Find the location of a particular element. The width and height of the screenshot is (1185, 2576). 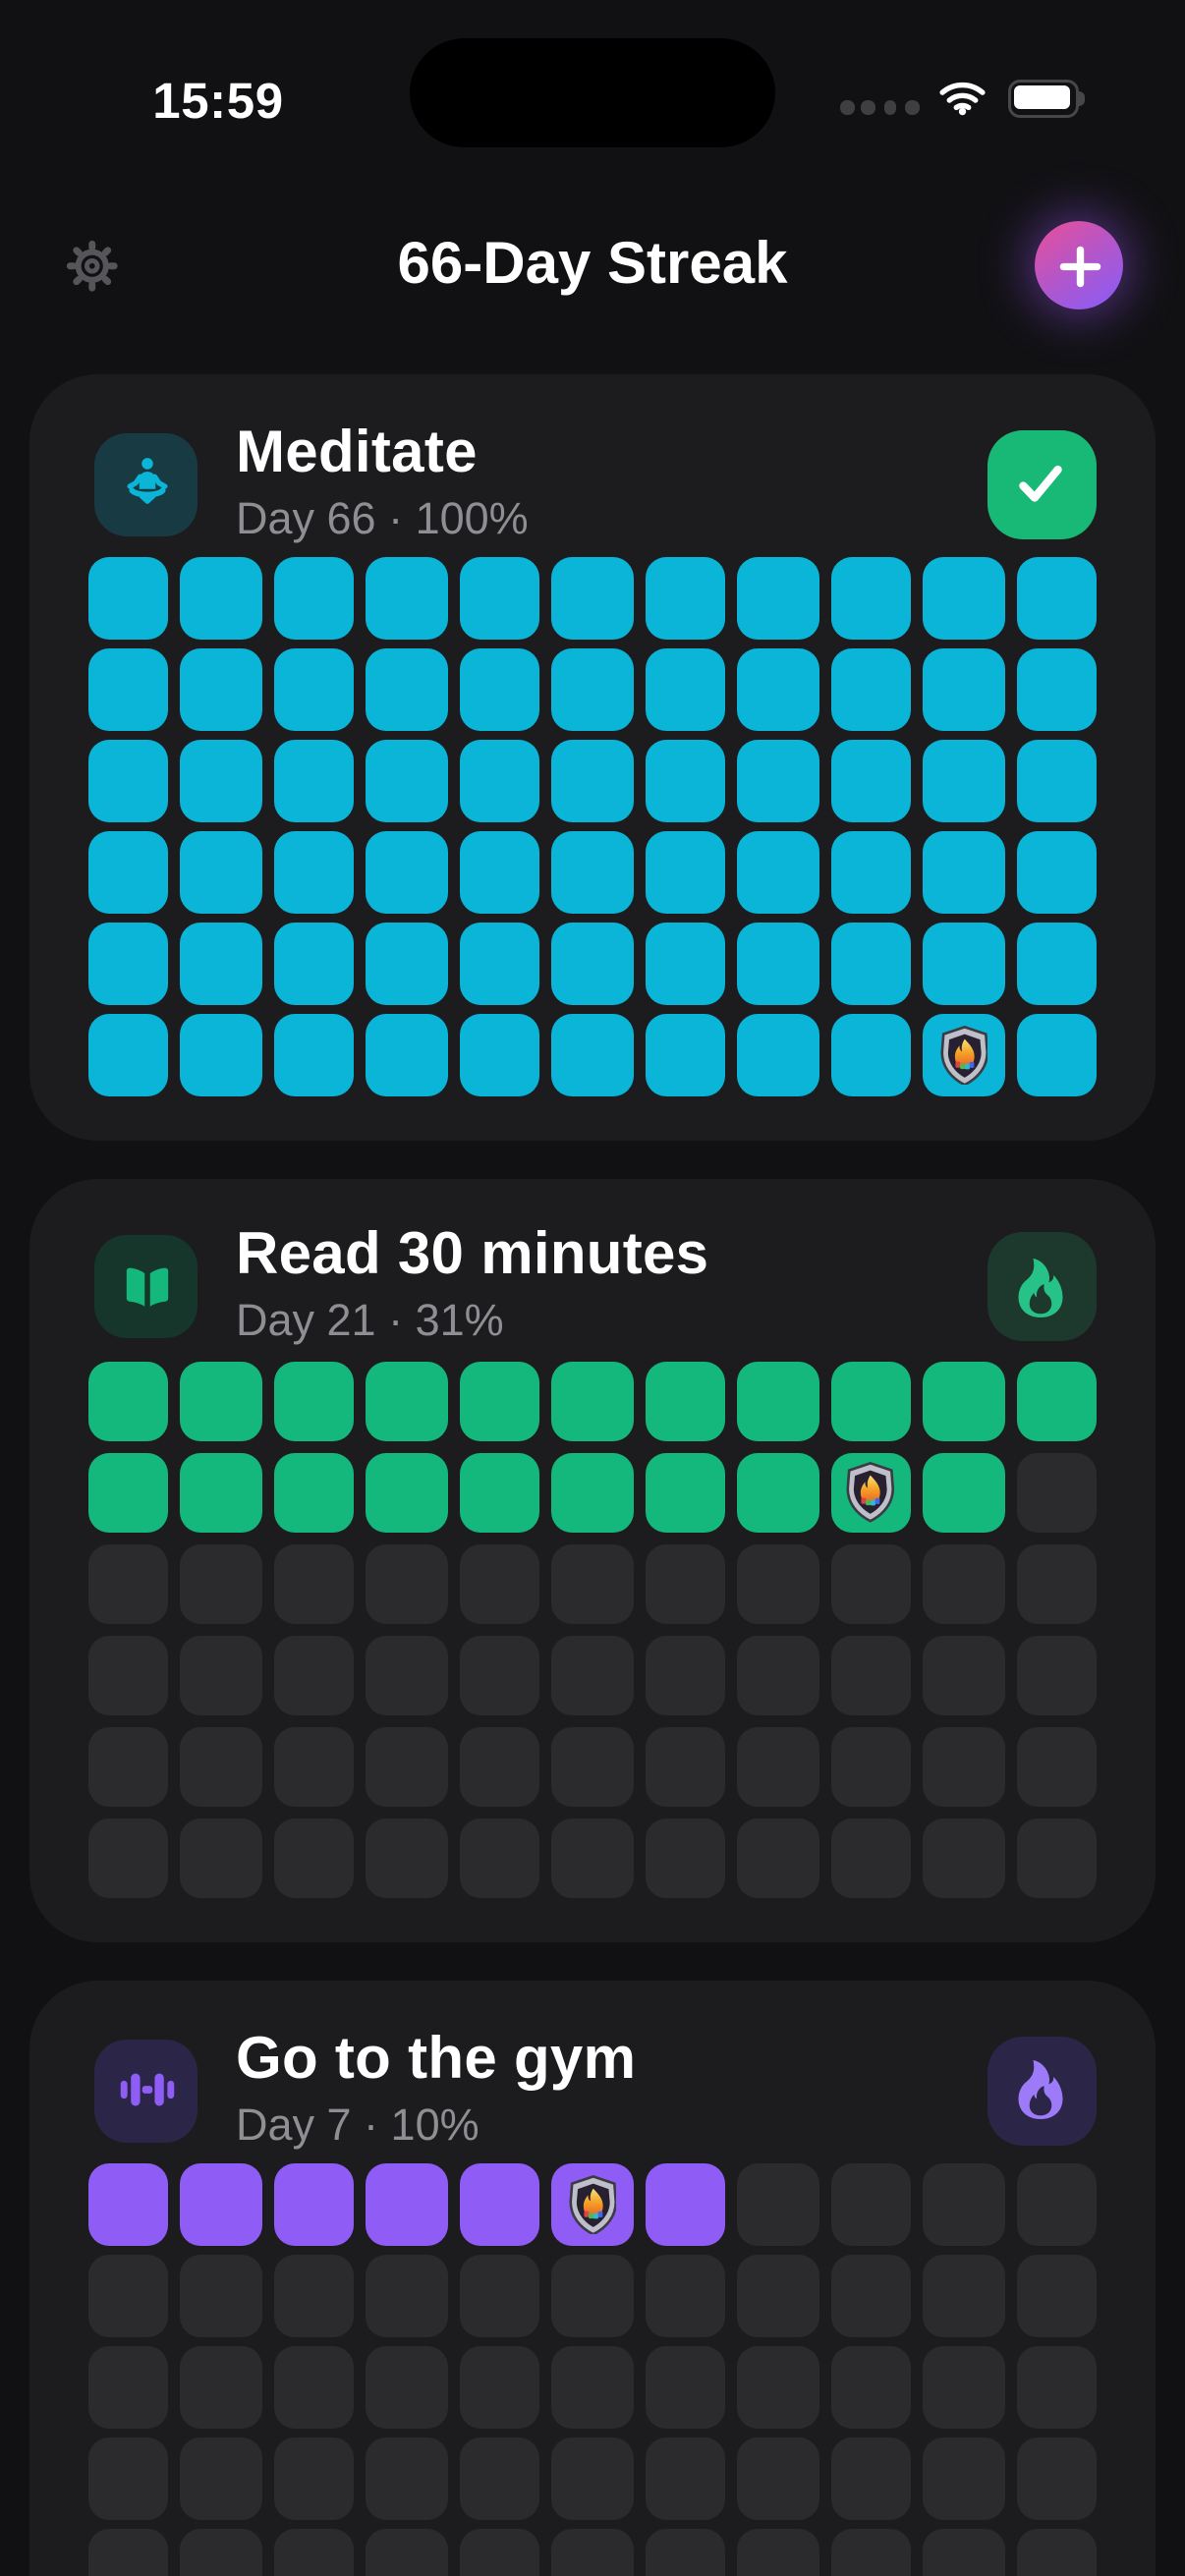

book-icon is located at coordinates (146, 1286).